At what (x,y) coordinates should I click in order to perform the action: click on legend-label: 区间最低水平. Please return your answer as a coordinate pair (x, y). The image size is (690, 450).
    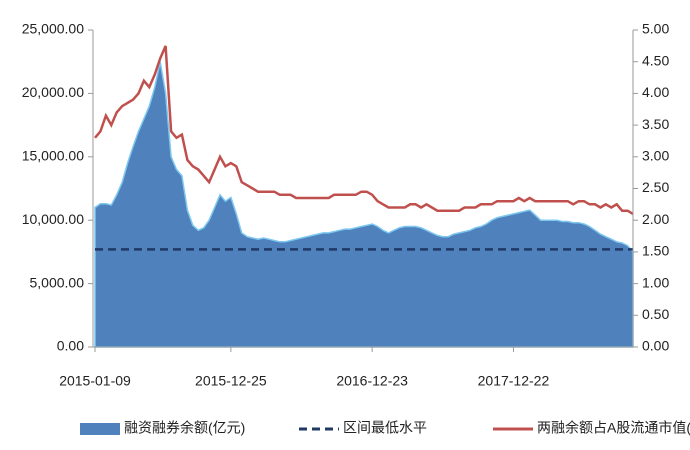
    Looking at the image, I should click on (385, 428).